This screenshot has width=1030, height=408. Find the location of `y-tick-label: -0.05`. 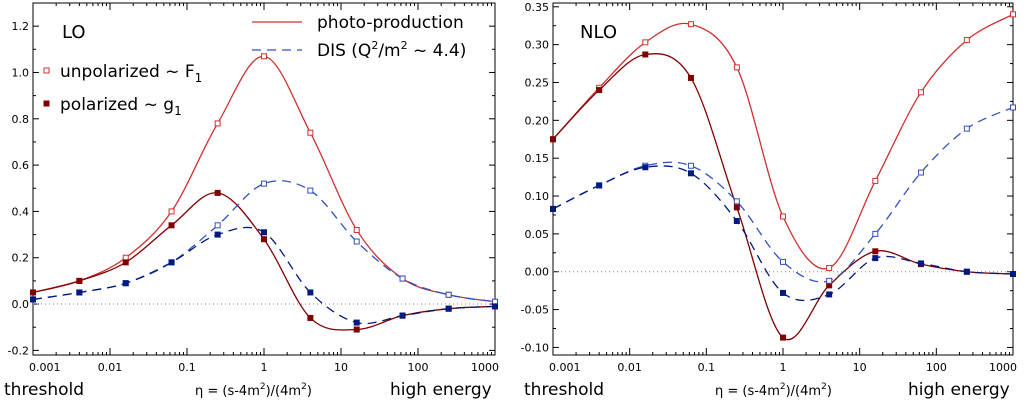

y-tick-label: -0.05 is located at coordinates (535, 310).